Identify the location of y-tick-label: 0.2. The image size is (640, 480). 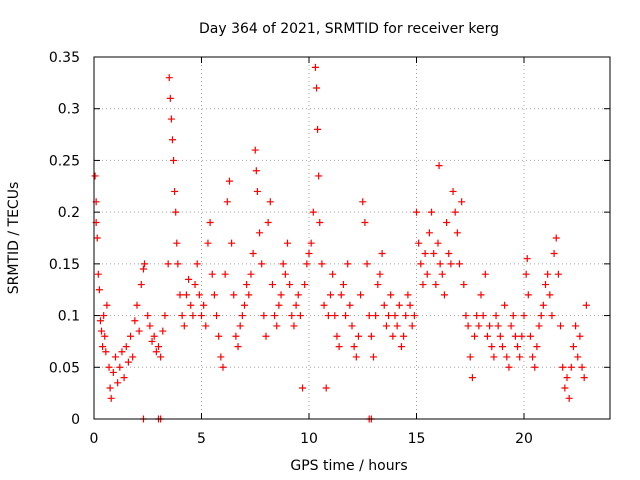
(69, 213).